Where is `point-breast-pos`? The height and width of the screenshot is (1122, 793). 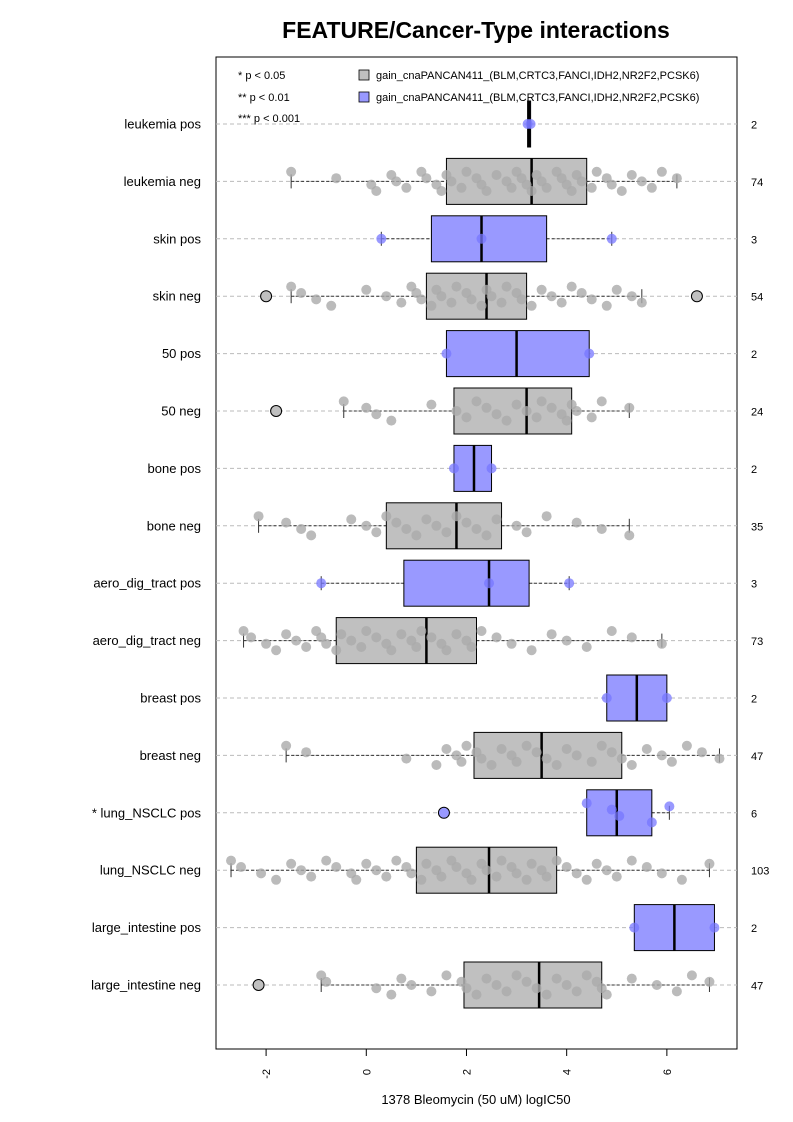 point-breast-pos is located at coordinates (606, 698).